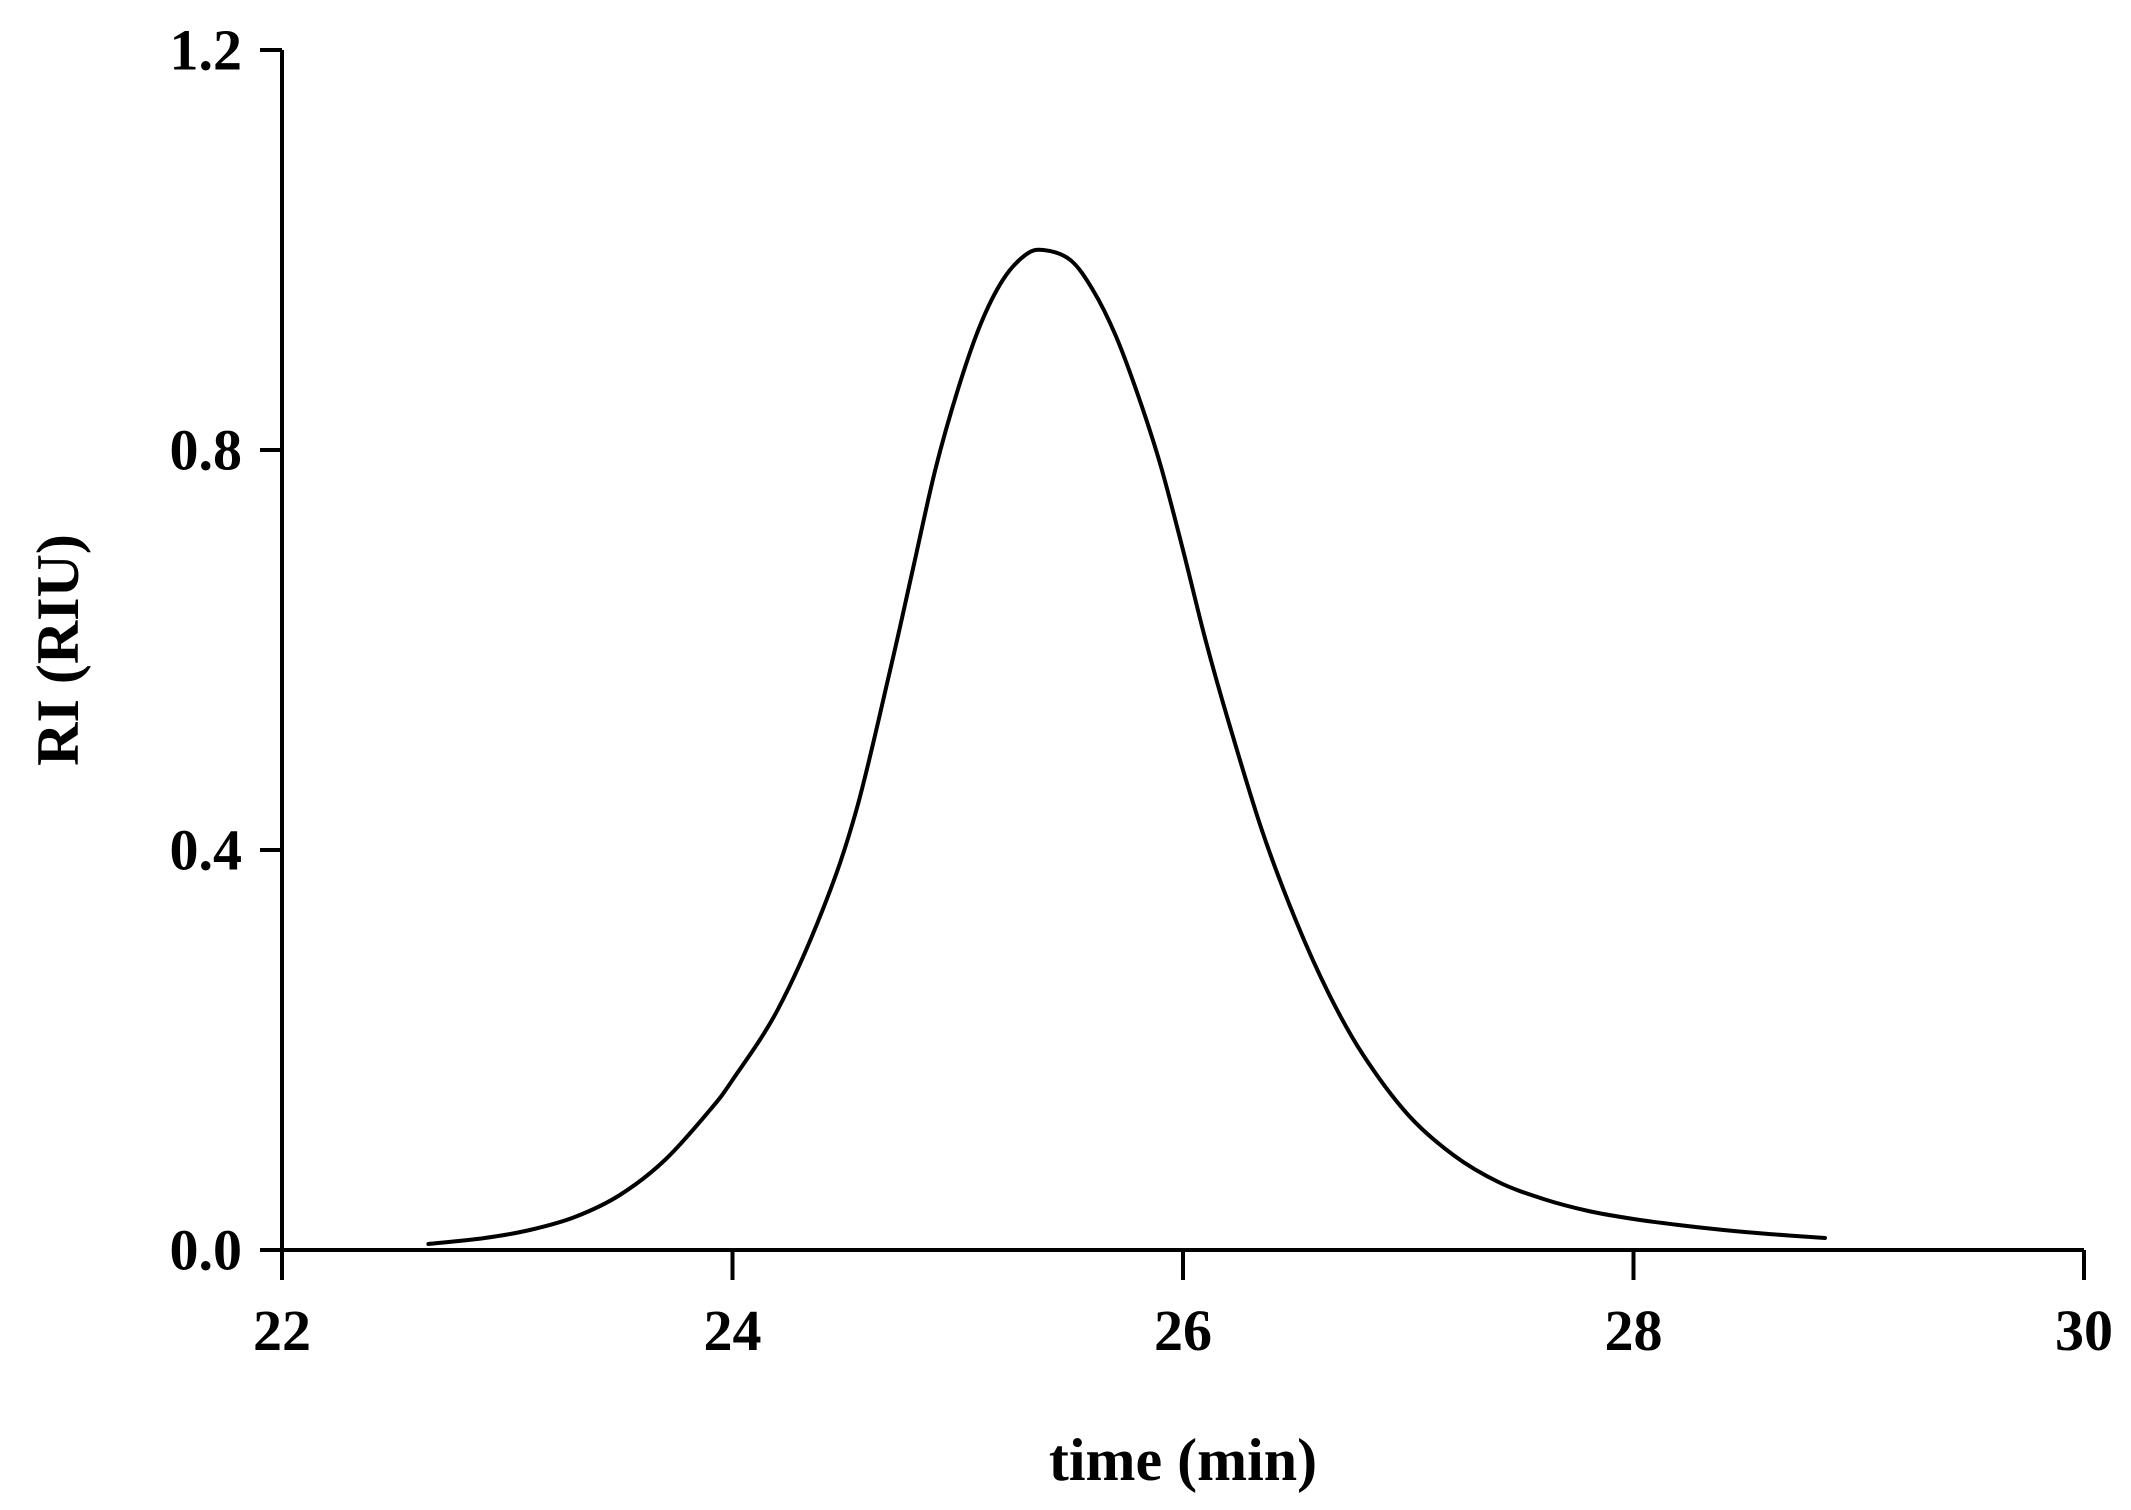  What do you see at coordinates (733, 1330) in the screenshot?
I see `x-tick-label: 24` at bounding box center [733, 1330].